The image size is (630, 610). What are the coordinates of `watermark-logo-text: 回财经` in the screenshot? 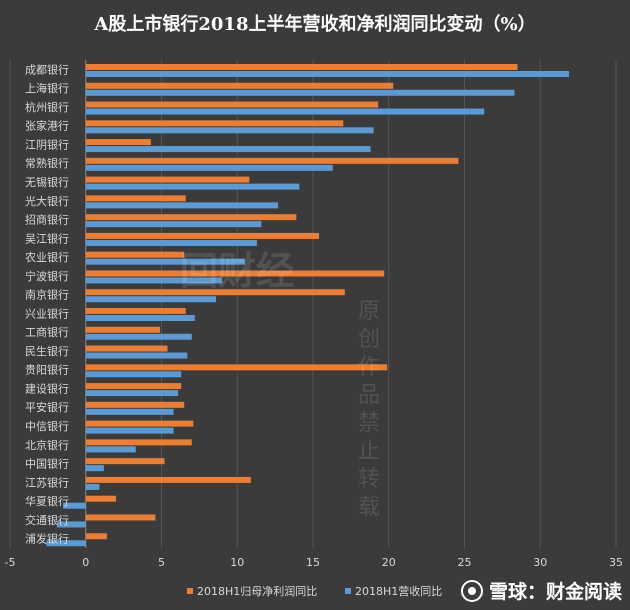 It's located at (237, 271).